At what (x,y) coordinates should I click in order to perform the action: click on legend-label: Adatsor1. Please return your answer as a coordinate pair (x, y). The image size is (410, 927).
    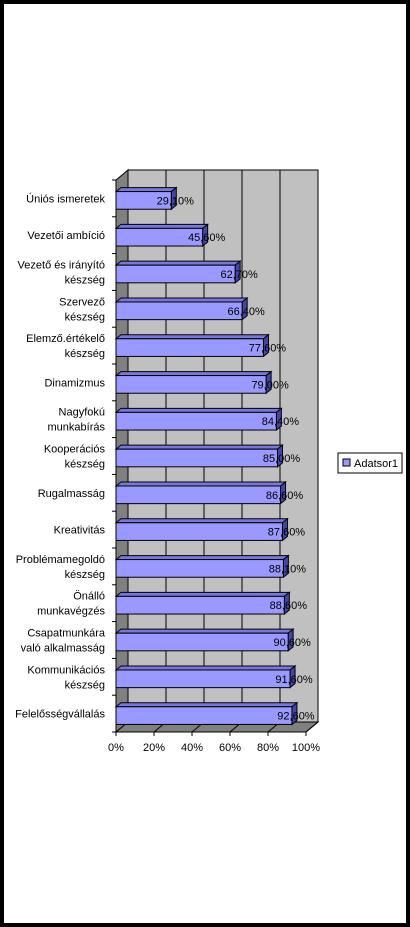
    Looking at the image, I should click on (376, 464).